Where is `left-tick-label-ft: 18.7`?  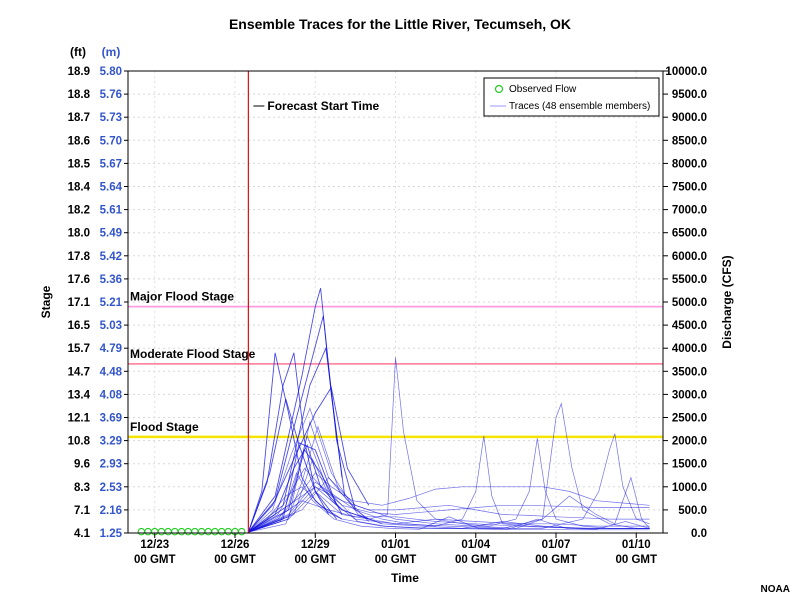 left-tick-label-ft: 18.7 is located at coordinates (79, 118).